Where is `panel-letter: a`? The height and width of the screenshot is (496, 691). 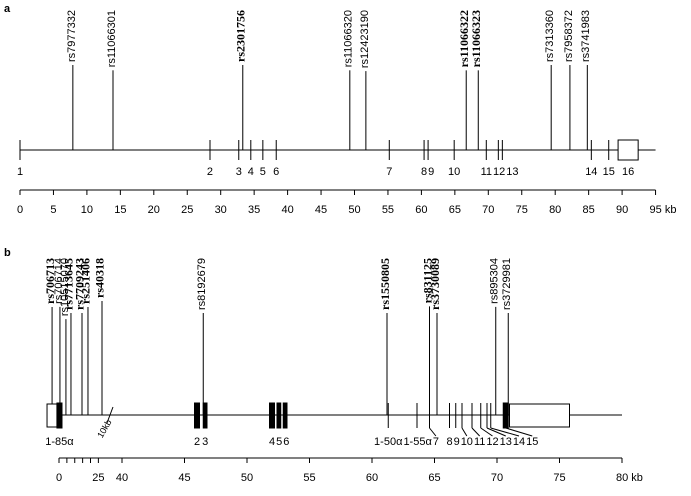 panel-letter: a is located at coordinates (7, 9).